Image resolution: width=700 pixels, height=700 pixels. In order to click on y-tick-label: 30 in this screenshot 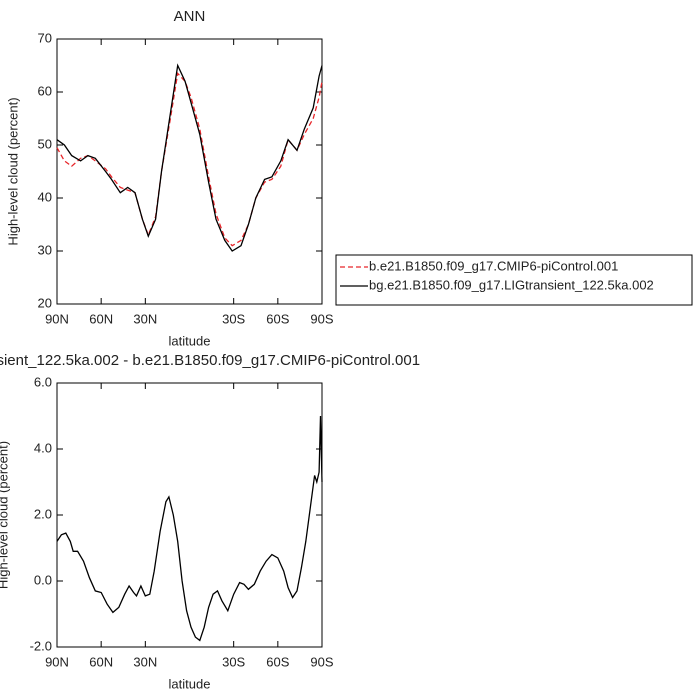, I will do `click(45, 249)`.